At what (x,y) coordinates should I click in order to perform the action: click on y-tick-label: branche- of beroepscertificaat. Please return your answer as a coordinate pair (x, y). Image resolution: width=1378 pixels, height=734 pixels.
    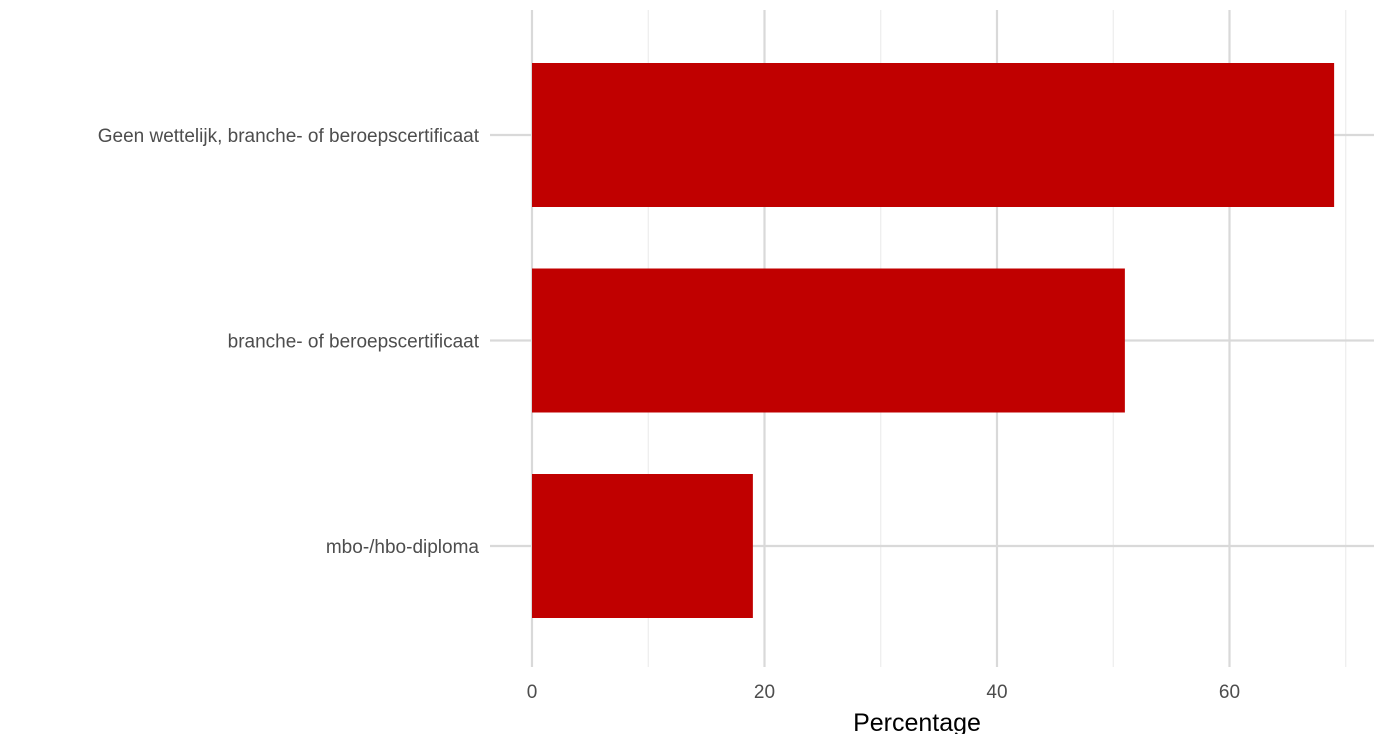
    Looking at the image, I should click on (354, 342).